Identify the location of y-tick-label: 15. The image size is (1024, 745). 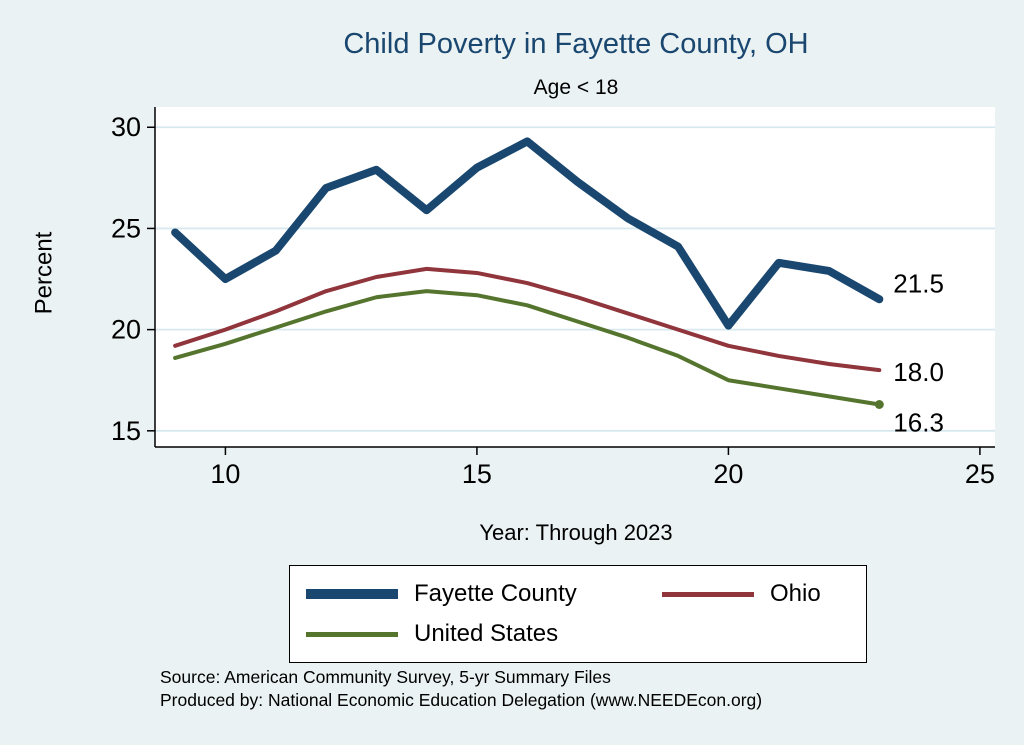
(126, 431).